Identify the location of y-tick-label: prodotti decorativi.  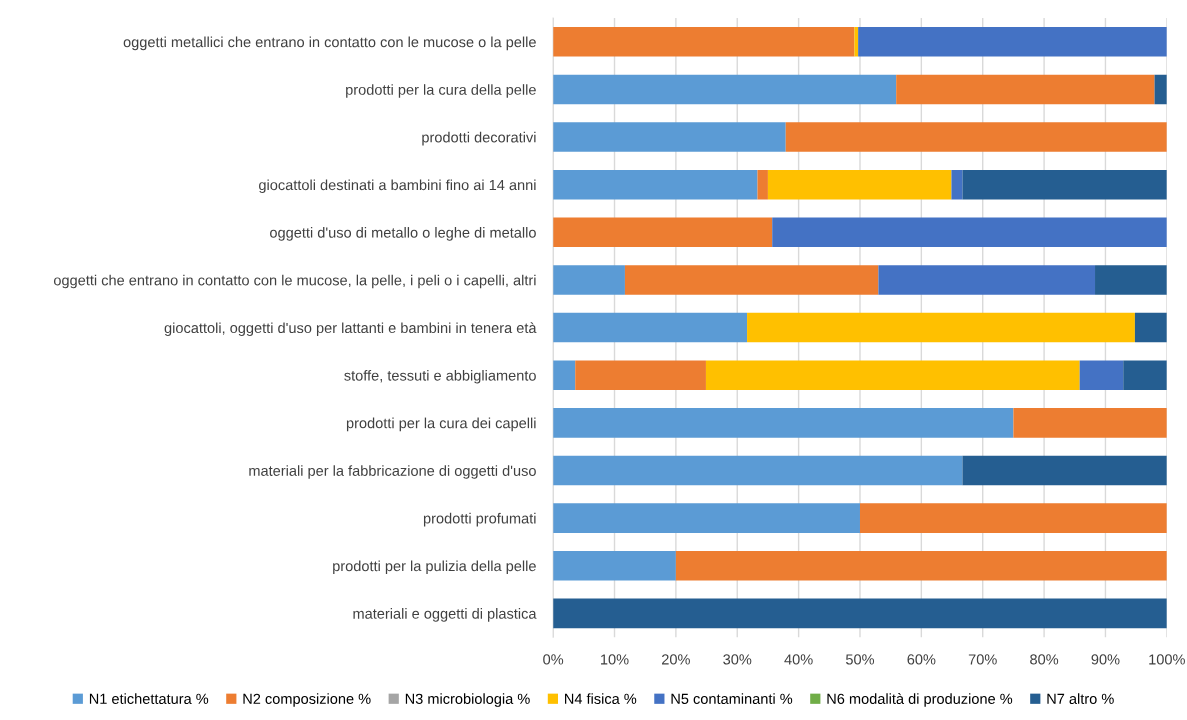
(479, 138).